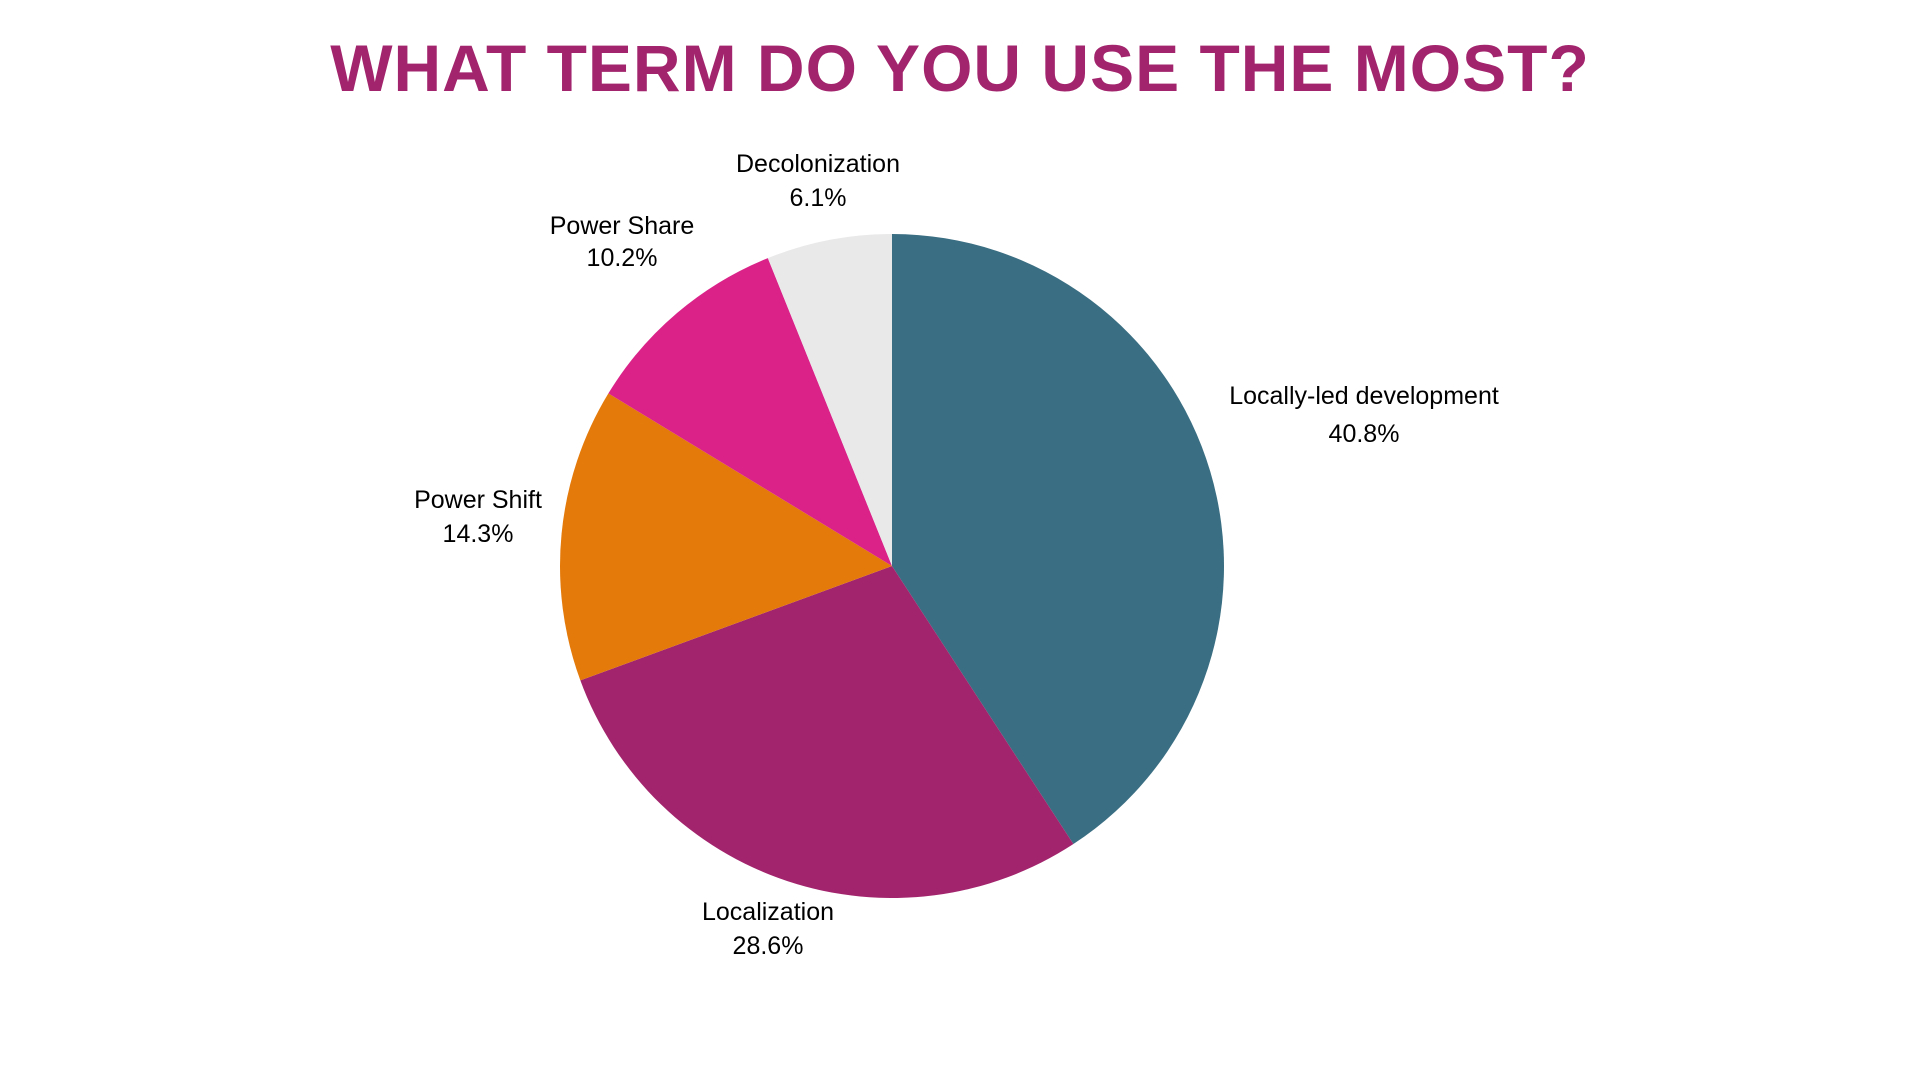 The image size is (1920, 1080). What do you see at coordinates (829, 400) in the screenshot?
I see `pie-slice-decolonization` at bounding box center [829, 400].